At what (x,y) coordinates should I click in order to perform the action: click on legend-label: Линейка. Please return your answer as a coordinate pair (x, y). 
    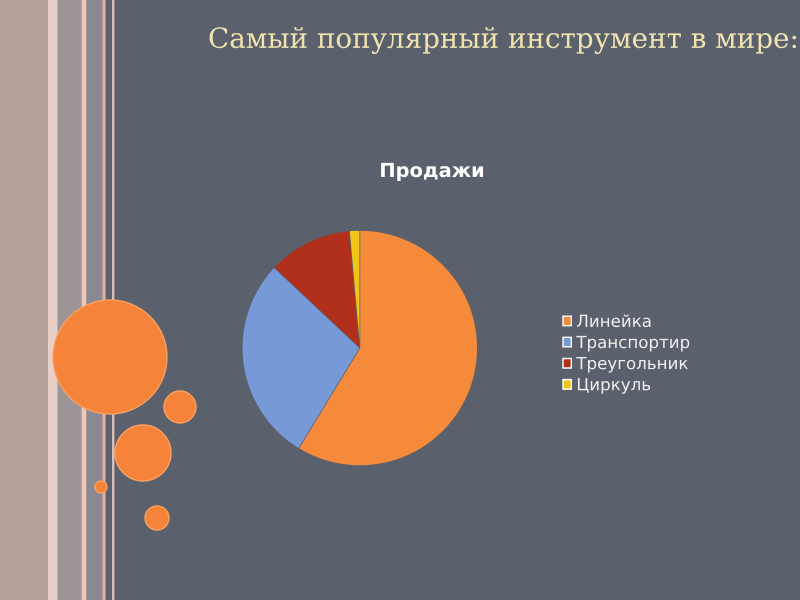
    Looking at the image, I should click on (613, 321).